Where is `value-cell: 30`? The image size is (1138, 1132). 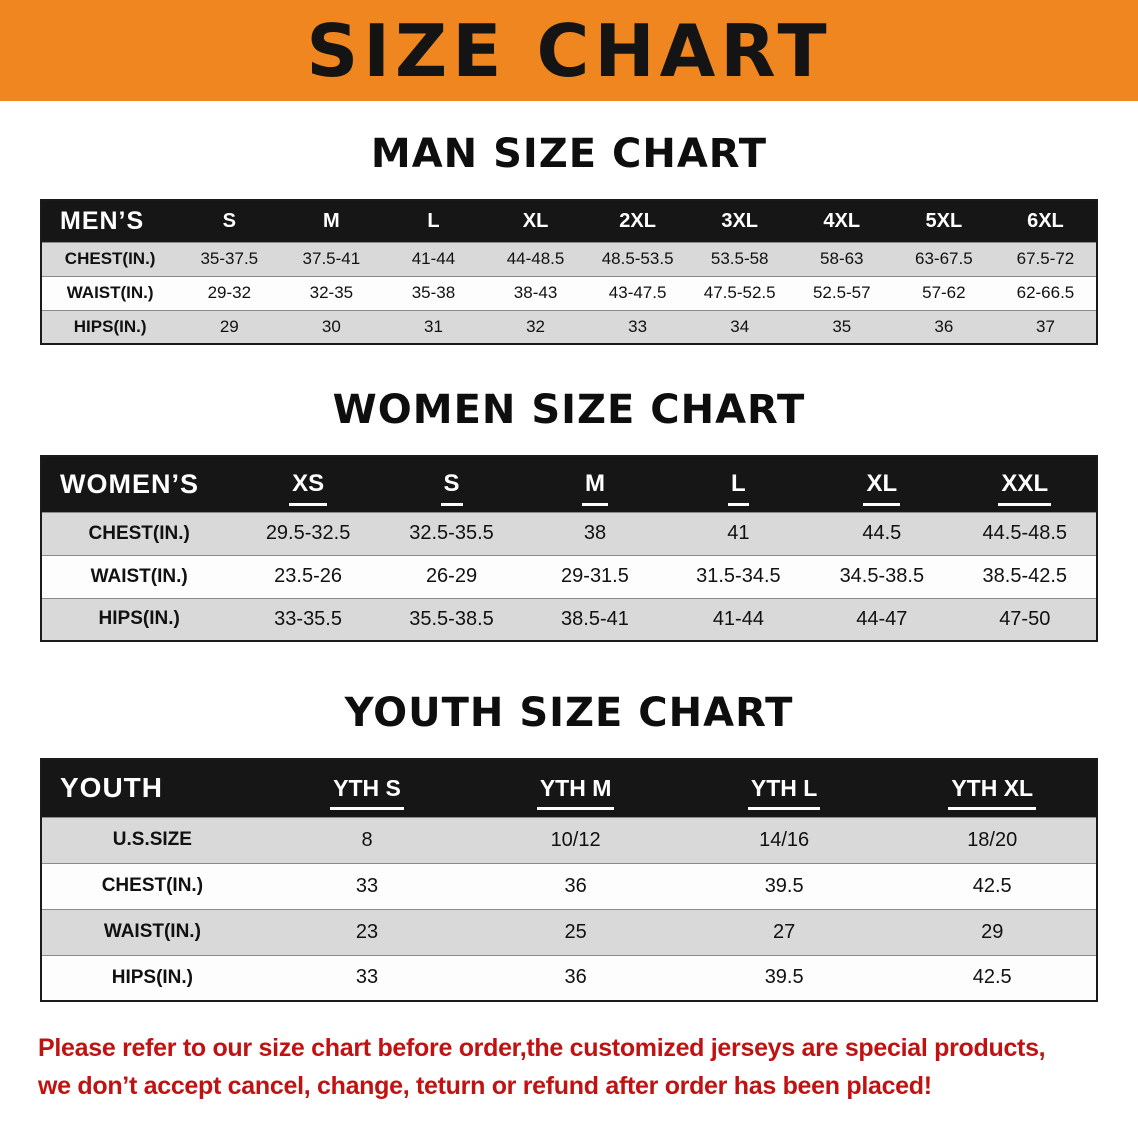 value-cell: 30 is located at coordinates (331, 326).